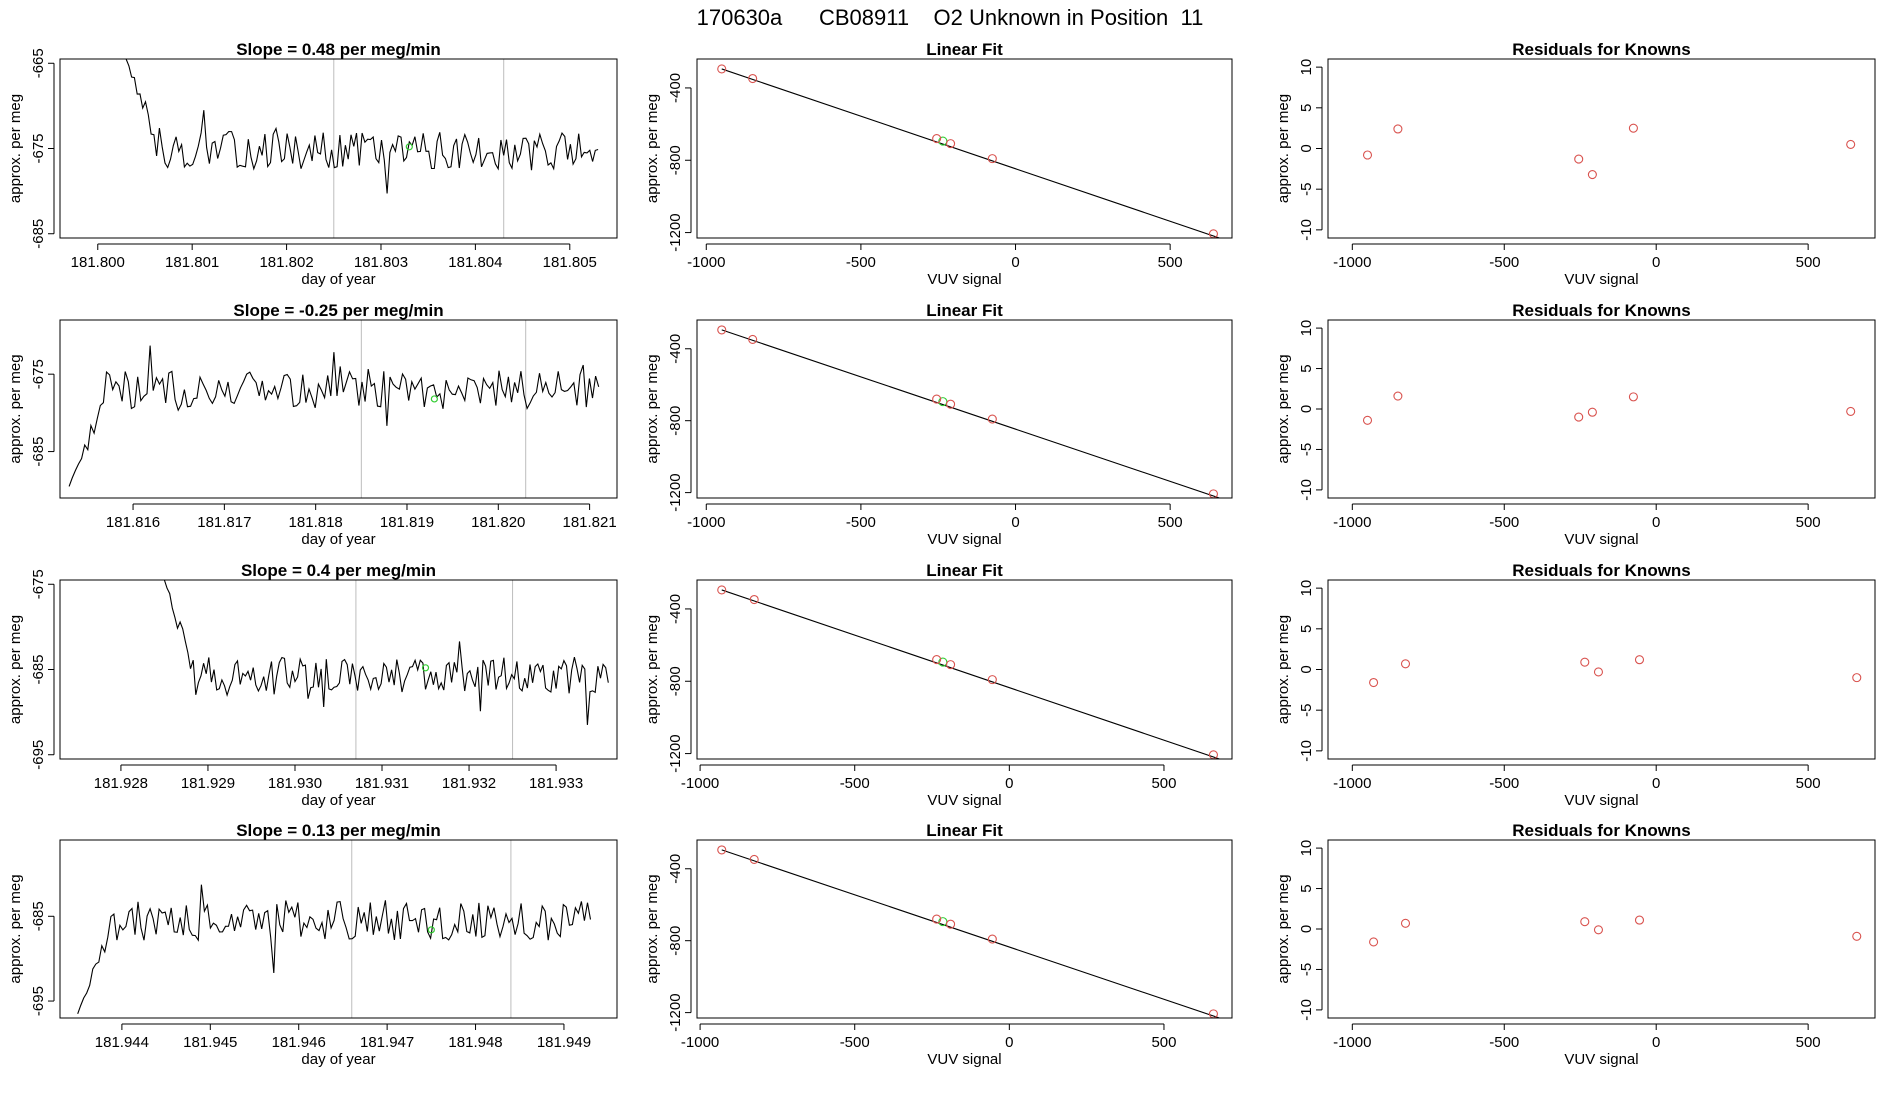 The width and height of the screenshot is (1900, 1100). I want to click on panel-title: Slope = -0.25 per meg/min, so click(338, 310).